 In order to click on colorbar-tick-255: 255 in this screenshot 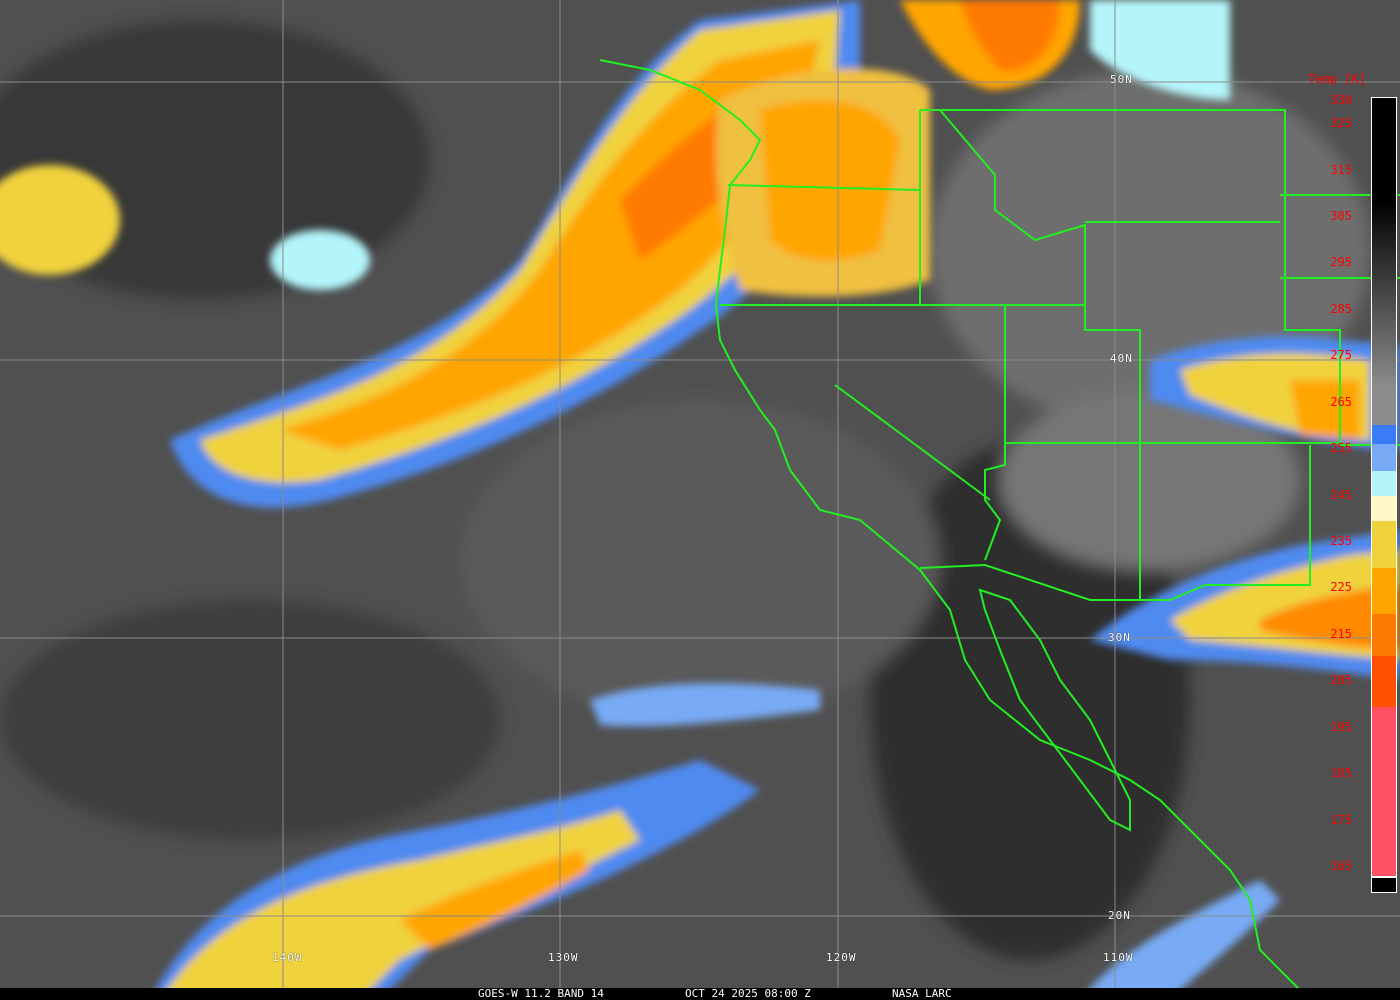, I will do `click(1341, 448)`.